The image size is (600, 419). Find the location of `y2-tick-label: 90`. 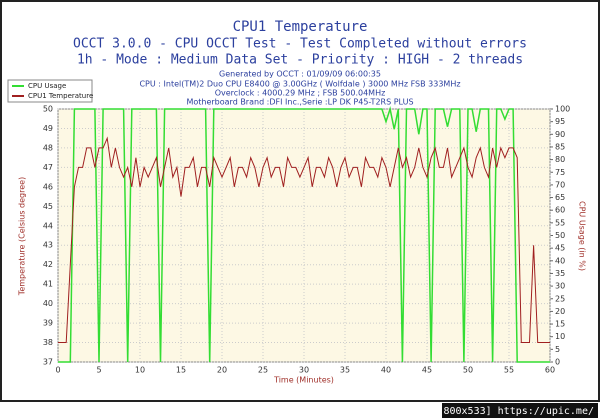

y2-tick-label: 90 is located at coordinates (560, 134).